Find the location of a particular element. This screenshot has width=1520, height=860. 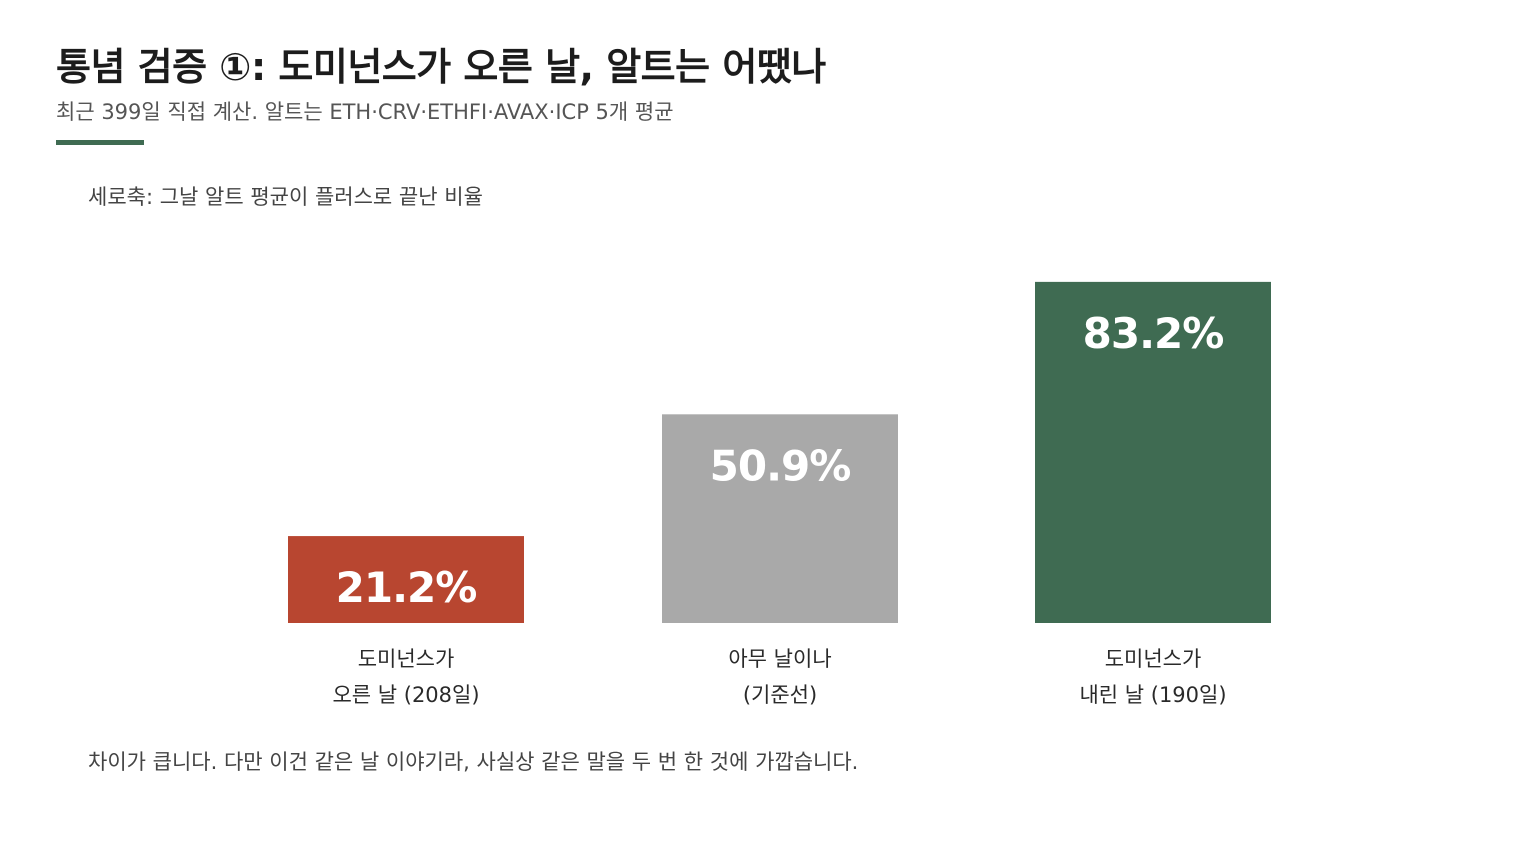

accent-rule is located at coordinates (100, 142).